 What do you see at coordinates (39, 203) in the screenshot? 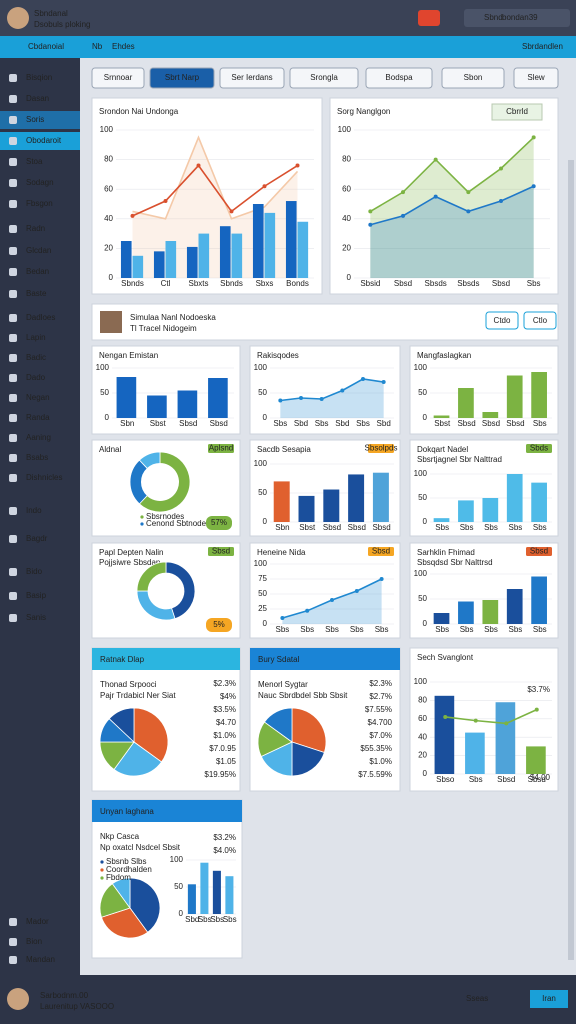
I see `sidebar-item: Fbsgon` at bounding box center [39, 203].